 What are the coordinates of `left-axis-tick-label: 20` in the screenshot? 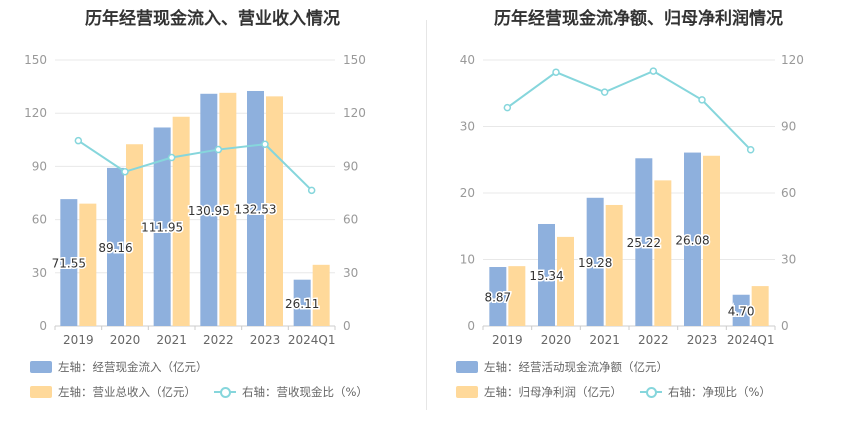 It's located at (467, 193).